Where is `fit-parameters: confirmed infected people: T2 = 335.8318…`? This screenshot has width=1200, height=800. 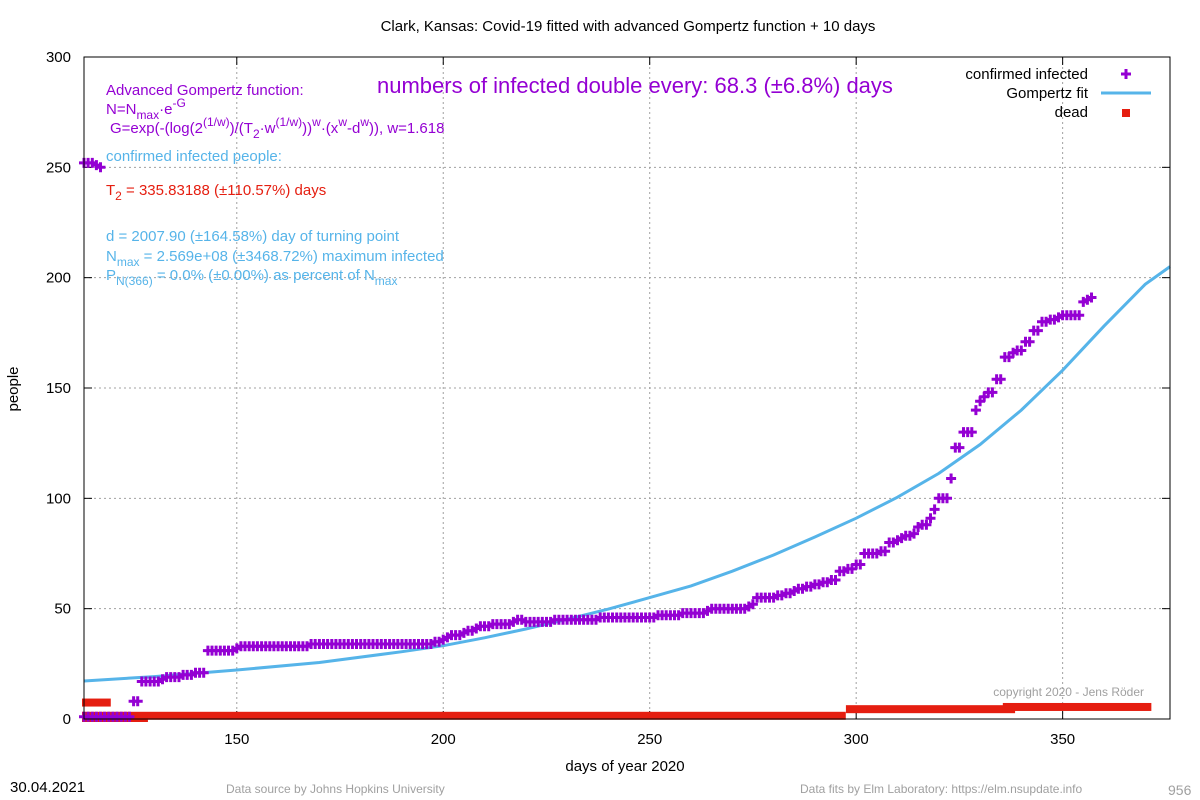
fit-parameters: confirmed infected people: T2 = 335.8318… is located at coordinates (275, 218).